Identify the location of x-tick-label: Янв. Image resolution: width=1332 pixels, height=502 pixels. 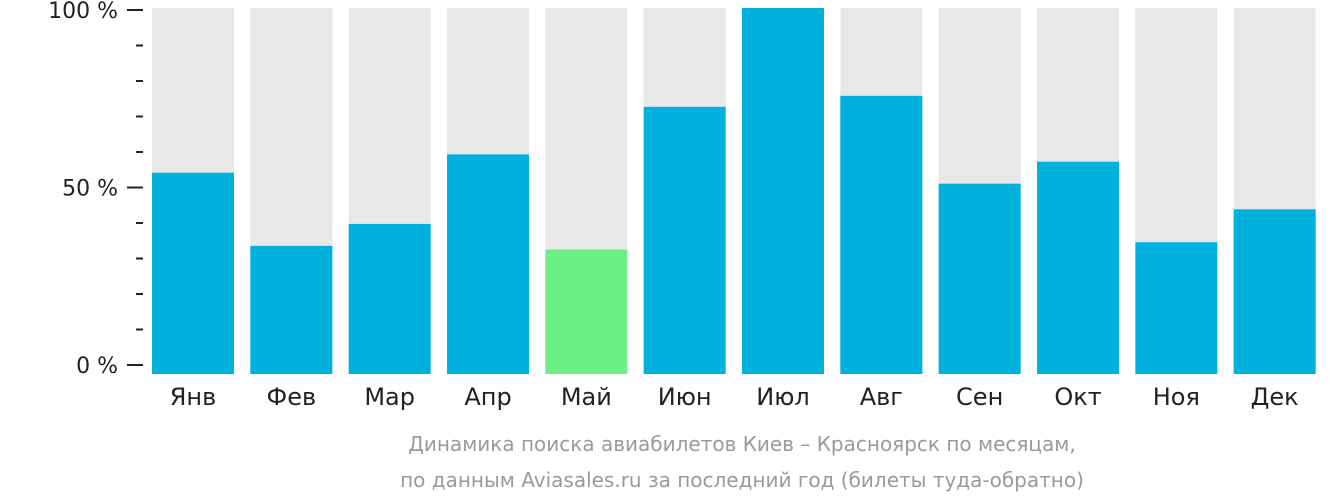
(193, 397).